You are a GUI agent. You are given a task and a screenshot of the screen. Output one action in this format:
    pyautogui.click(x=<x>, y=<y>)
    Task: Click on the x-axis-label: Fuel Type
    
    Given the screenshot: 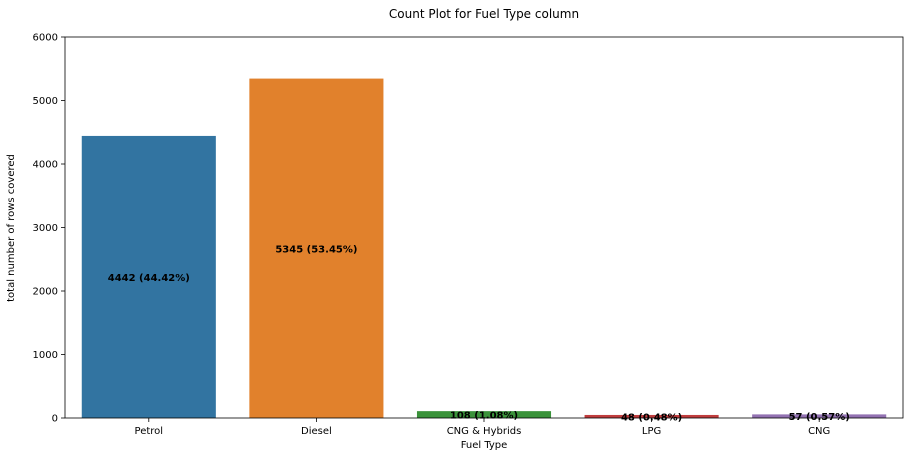 What is the action you would take?
    pyautogui.click(x=484, y=445)
    